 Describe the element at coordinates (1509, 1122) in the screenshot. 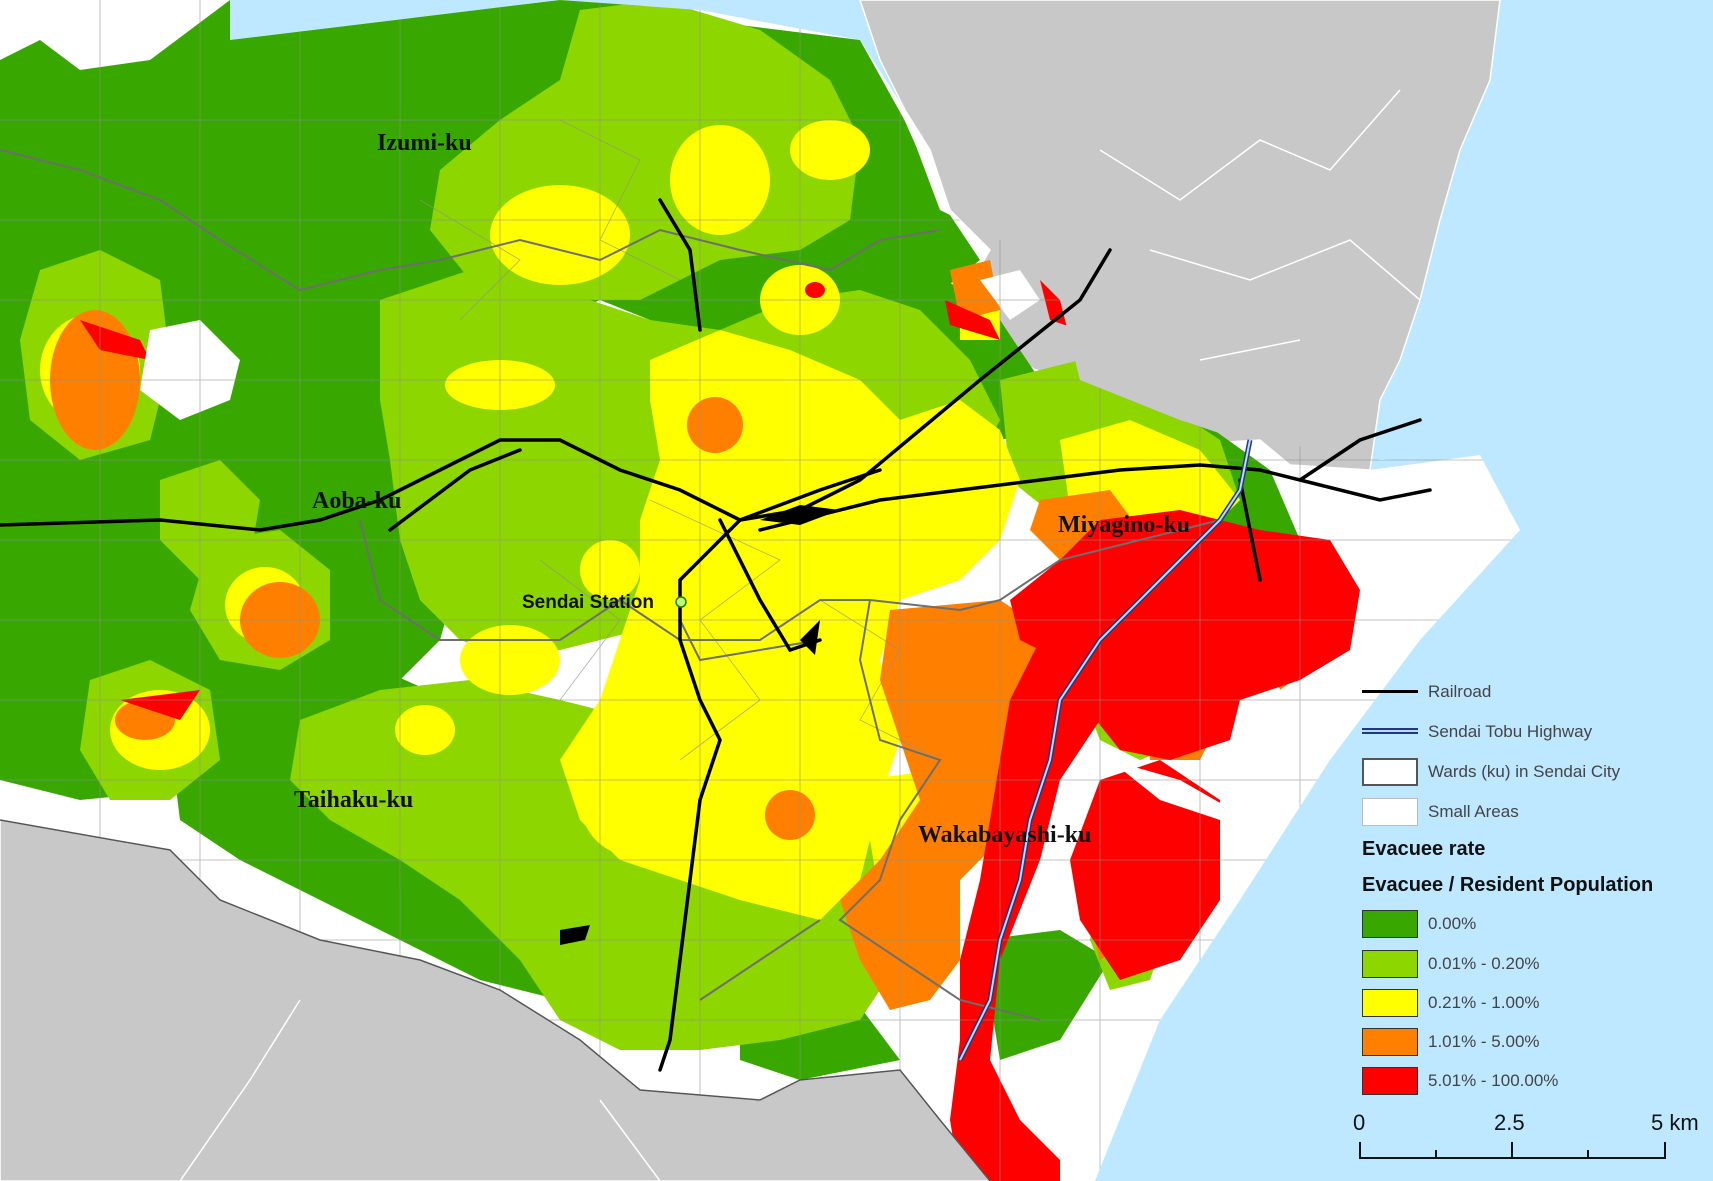

I see `scale-tick-mid: 2.5` at that location.